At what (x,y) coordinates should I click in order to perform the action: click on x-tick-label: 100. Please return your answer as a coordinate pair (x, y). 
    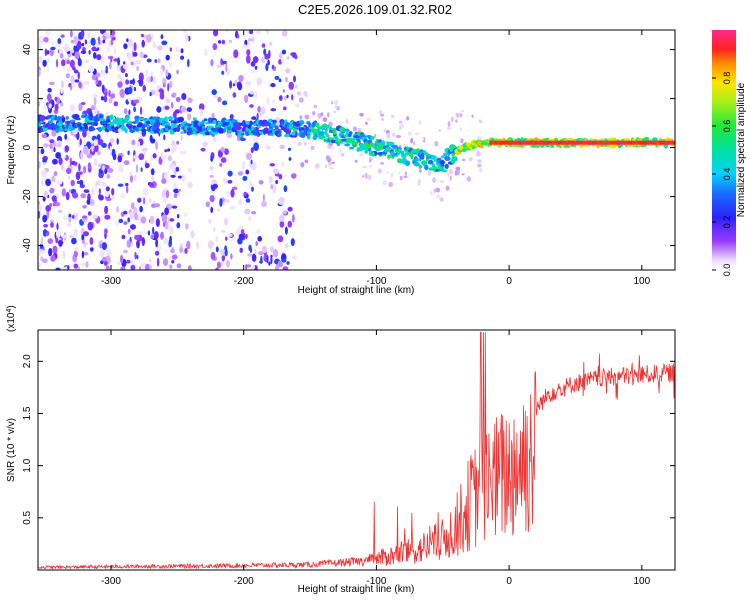
    Looking at the image, I should click on (641, 281).